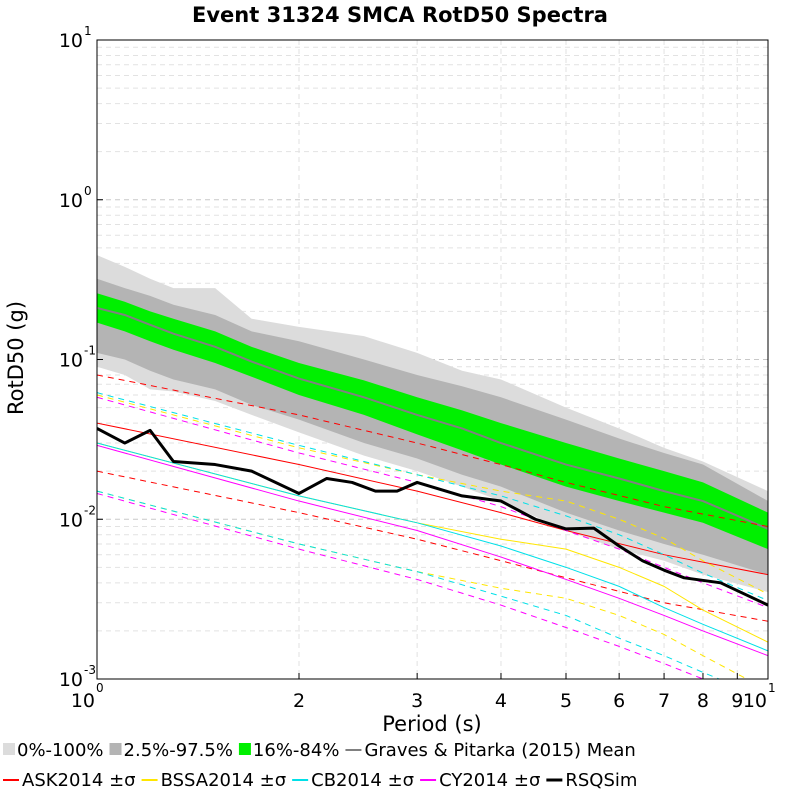  Describe the element at coordinates (79, 780) in the screenshot. I see `legend-label-ask2014: ASK2014 ±σ` at that location.